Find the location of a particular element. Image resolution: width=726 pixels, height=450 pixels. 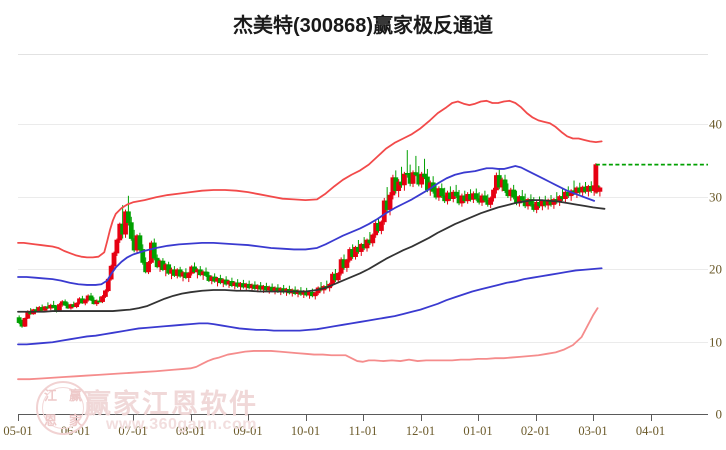

brand-logo-watermark: 江赢恩家 is located at coordinates (63, 408).